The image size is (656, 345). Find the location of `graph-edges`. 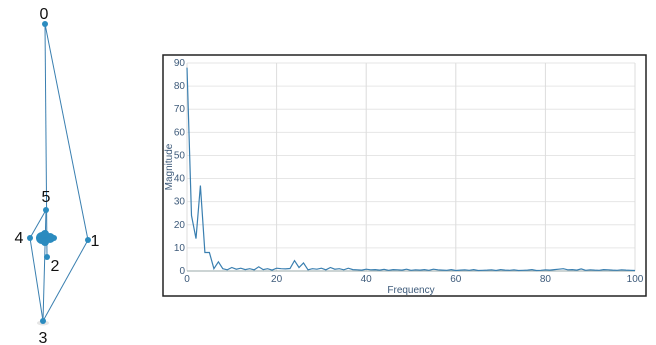

graph-edges is located at coordinates (59, 172).